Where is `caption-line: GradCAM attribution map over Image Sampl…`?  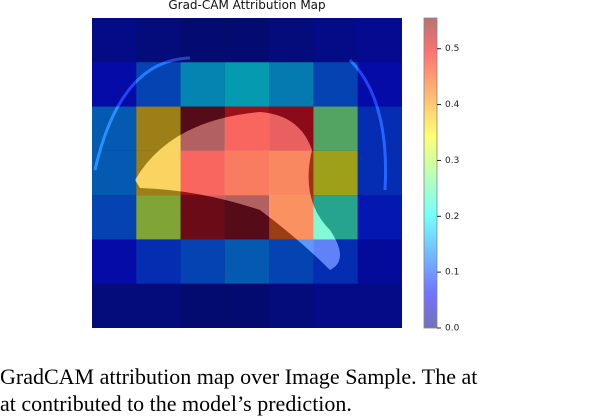
caption-line: GradCAM attribution map over Image Sampl… is located at coordinates (238, 376).